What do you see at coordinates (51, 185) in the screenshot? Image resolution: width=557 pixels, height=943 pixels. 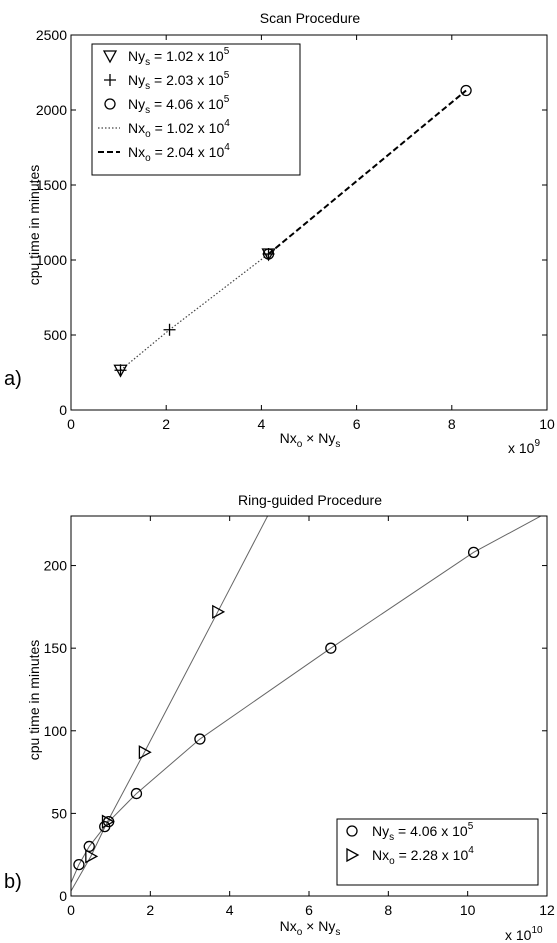 I see `y-tick-label: 1500` at bounding box center [51, 185].